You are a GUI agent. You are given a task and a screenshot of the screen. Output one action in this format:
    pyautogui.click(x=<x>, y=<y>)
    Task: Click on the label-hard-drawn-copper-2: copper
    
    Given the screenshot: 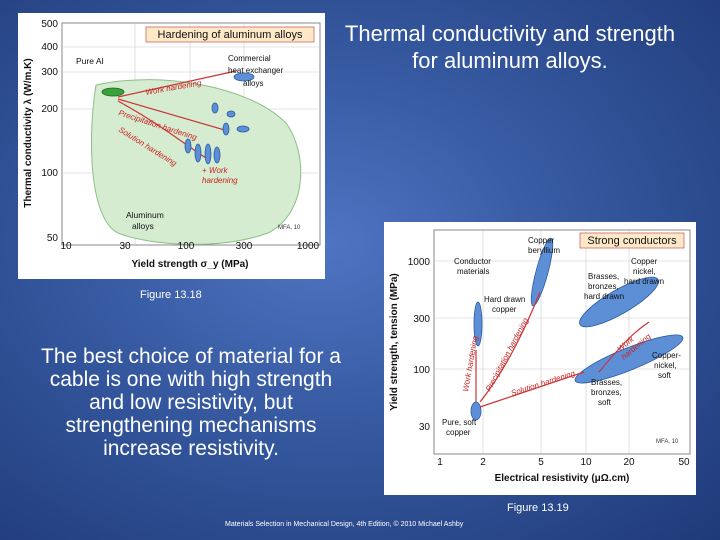 What is the action you would take?
    pyautogui.click(x=504, y=309)
    